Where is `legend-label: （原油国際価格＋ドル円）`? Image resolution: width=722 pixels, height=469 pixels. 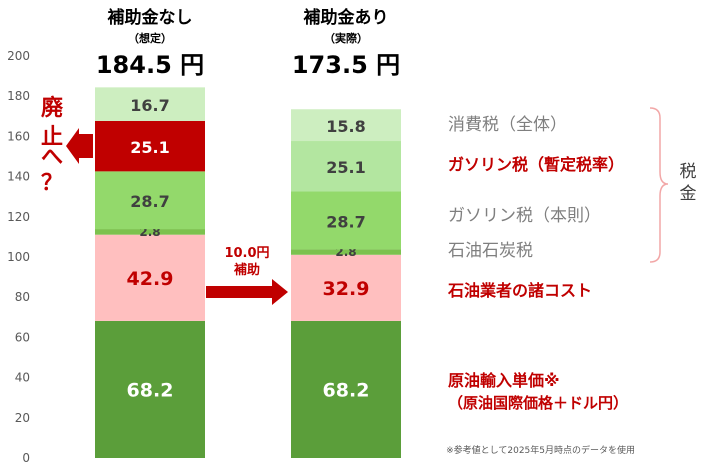 legend-label: （原油国際価格＋ドル円） is located at coordinates (538, 403).